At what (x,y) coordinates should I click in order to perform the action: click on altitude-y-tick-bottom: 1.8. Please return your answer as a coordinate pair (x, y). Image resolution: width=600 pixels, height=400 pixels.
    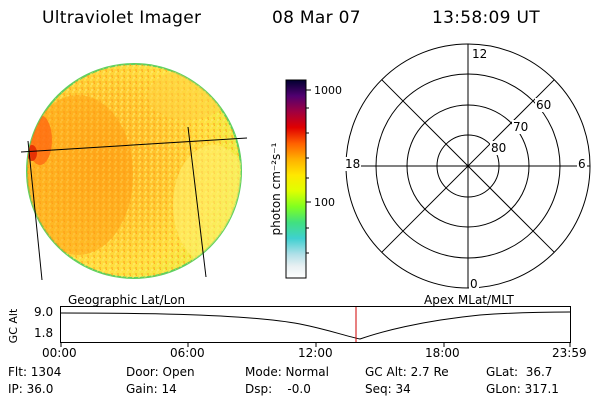
    Looking at the image, I should click on (44, 333).